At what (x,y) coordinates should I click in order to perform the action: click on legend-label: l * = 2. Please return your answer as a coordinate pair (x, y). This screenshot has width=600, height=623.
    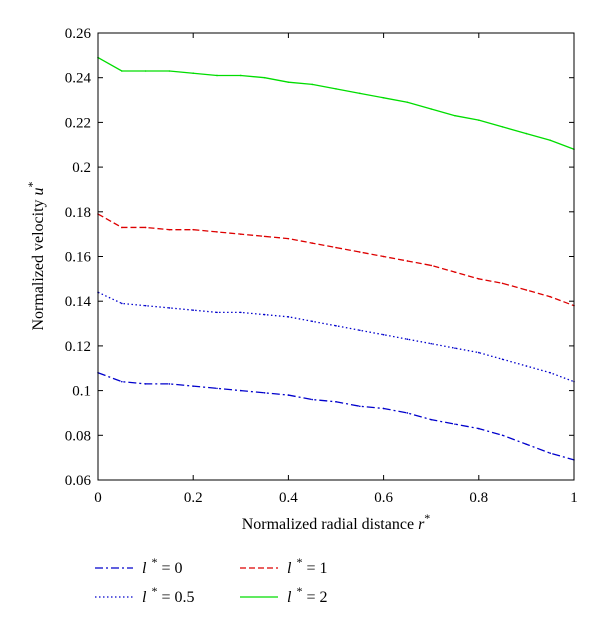
    Looking at the image, I should click on (307, 595).